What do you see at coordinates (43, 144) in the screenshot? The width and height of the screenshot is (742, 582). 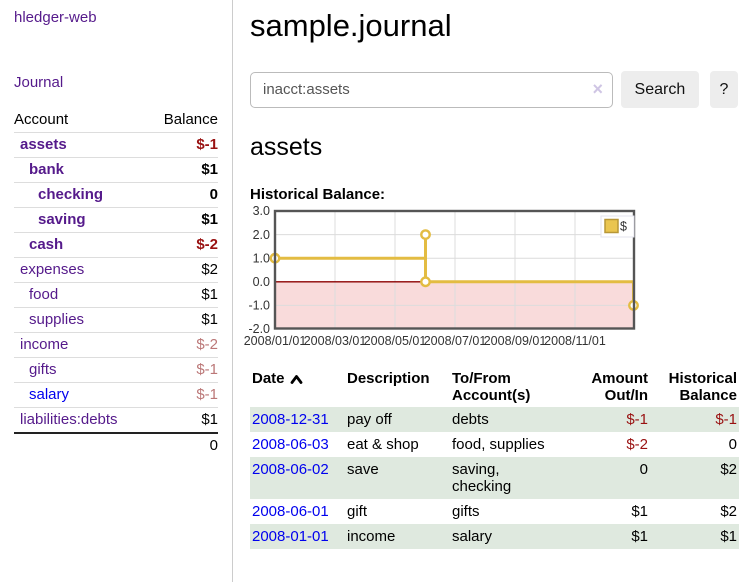 I see `account-link-assets: assets` at bounding box center [43, 144].